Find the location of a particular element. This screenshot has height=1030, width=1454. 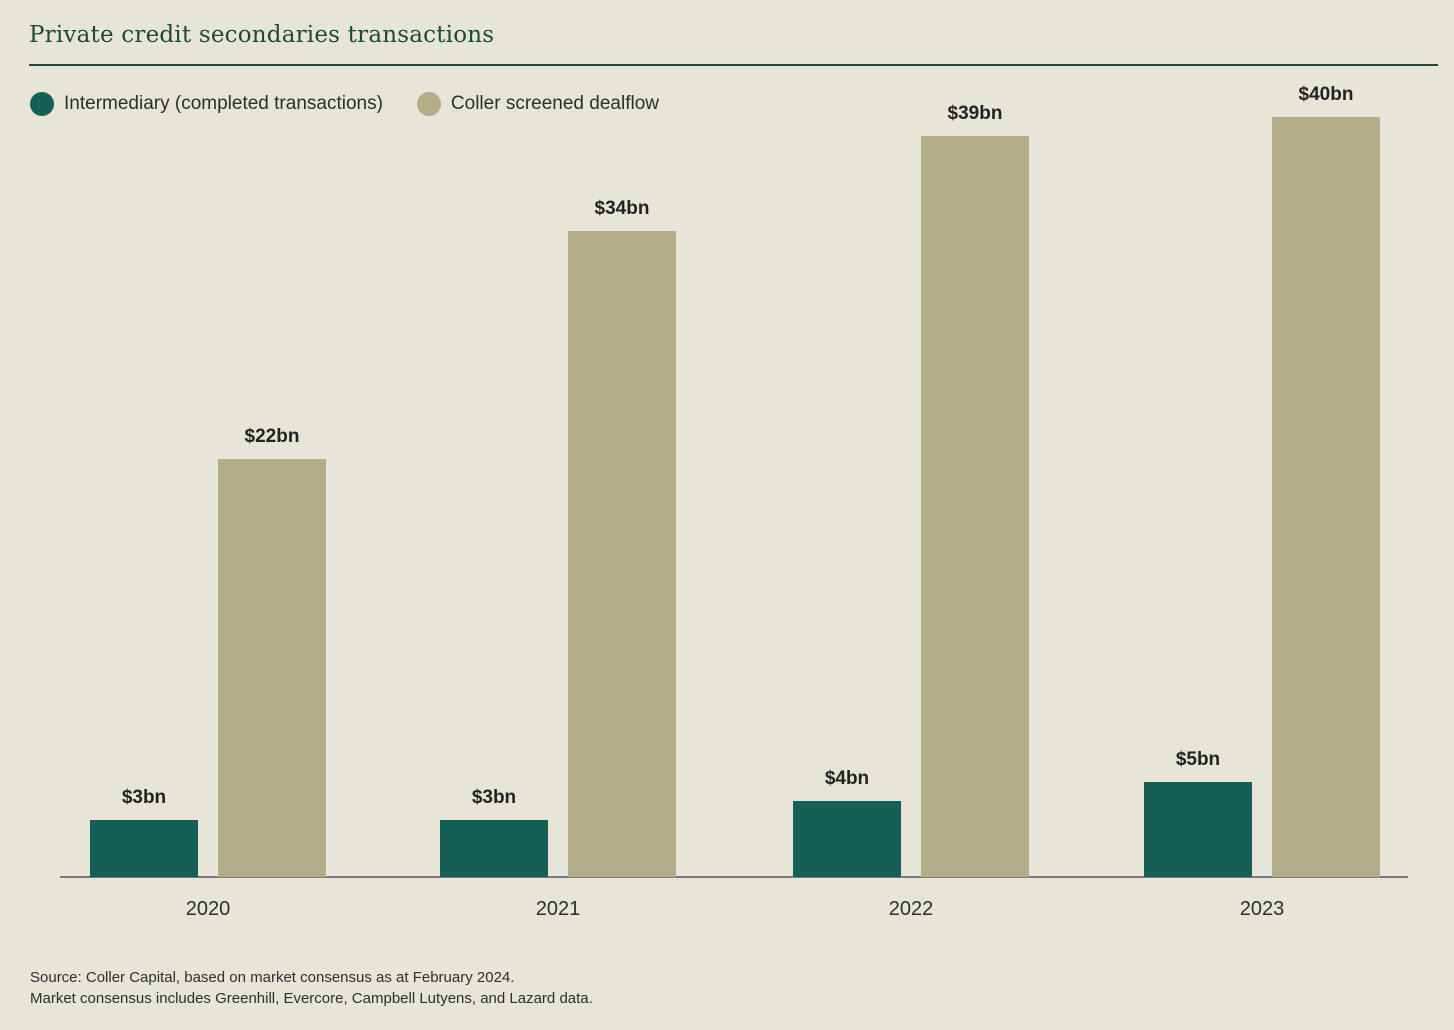

legend-swatch-coller is located at coordinates (428, 104).